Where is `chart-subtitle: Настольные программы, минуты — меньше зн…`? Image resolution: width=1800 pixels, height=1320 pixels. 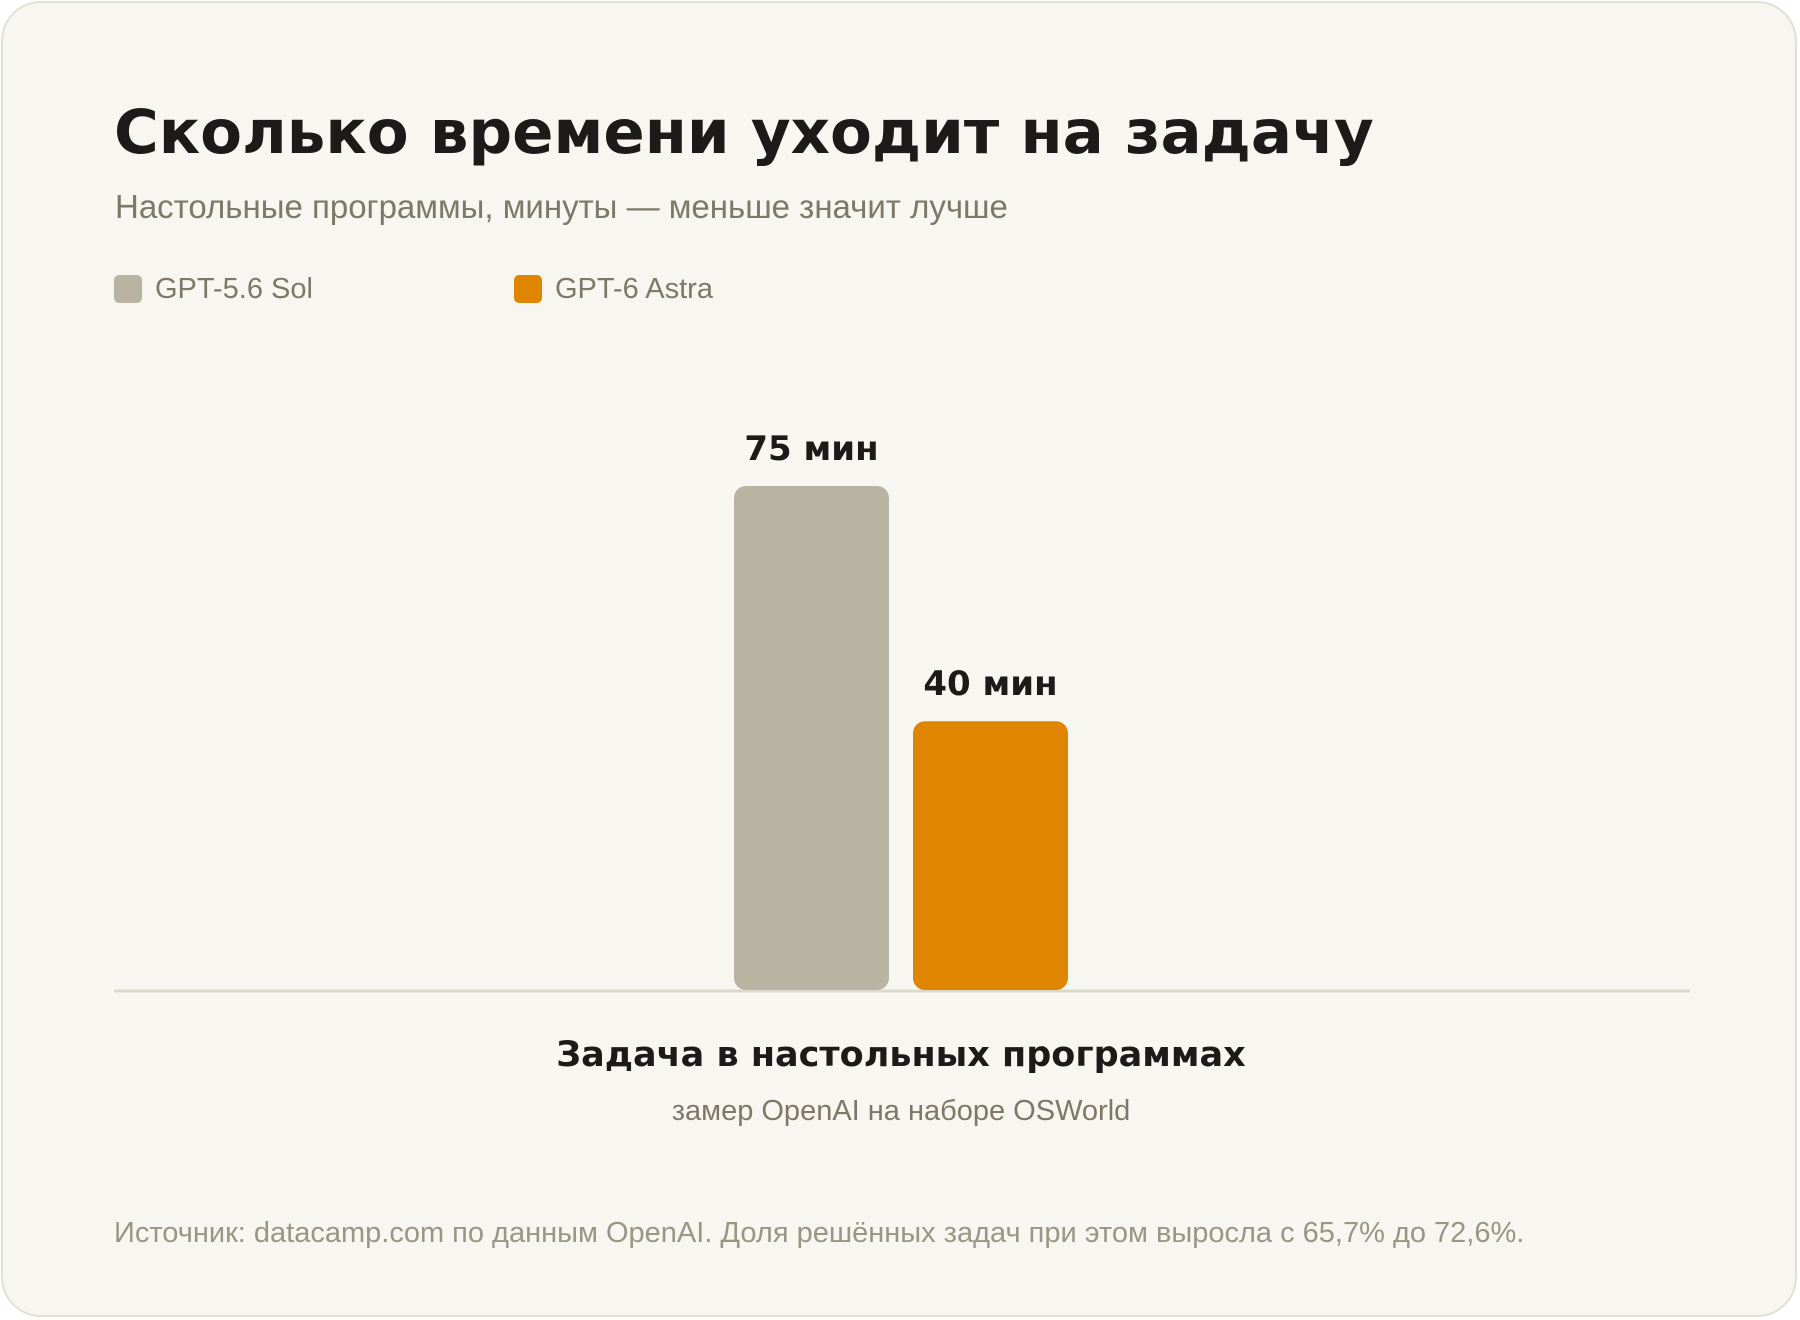 chart-subtitle: Настольные программы, минуты — меньше зн… is located at coordinates (561, 206).